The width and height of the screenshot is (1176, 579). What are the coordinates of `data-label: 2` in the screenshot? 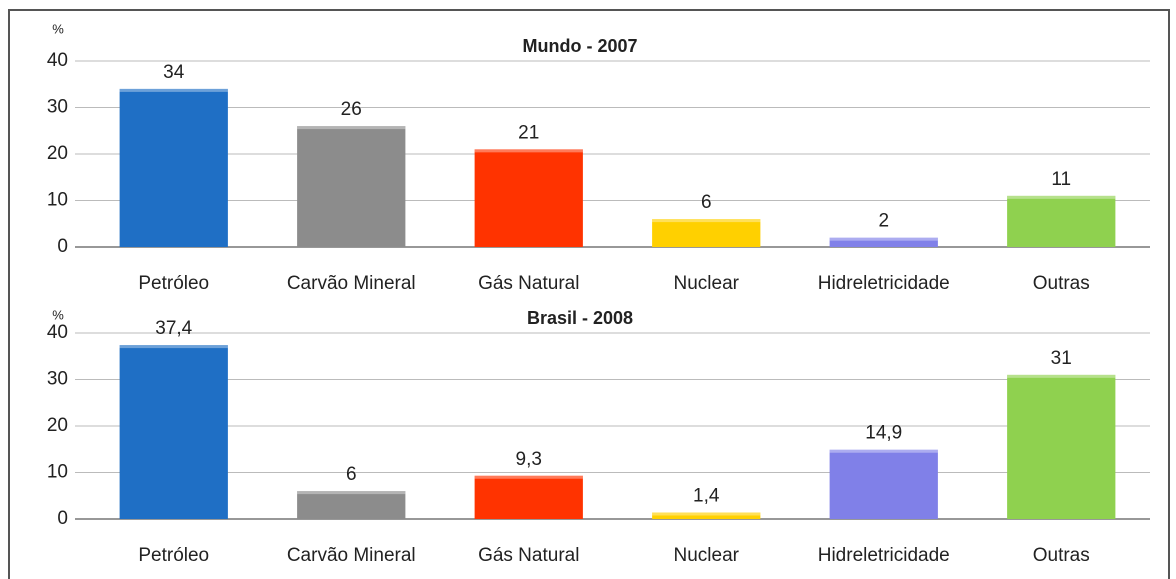 It's located at (883, 221).